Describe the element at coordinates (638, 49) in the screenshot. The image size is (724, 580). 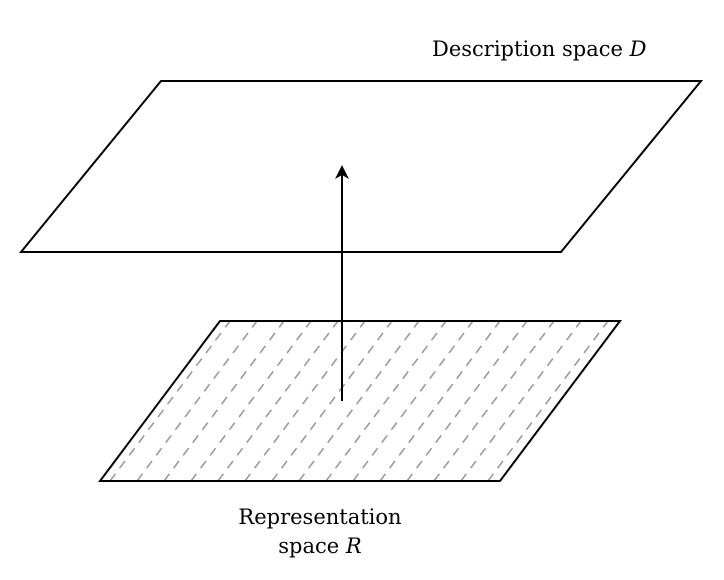
I see `description-space-symbol: D` at that location.